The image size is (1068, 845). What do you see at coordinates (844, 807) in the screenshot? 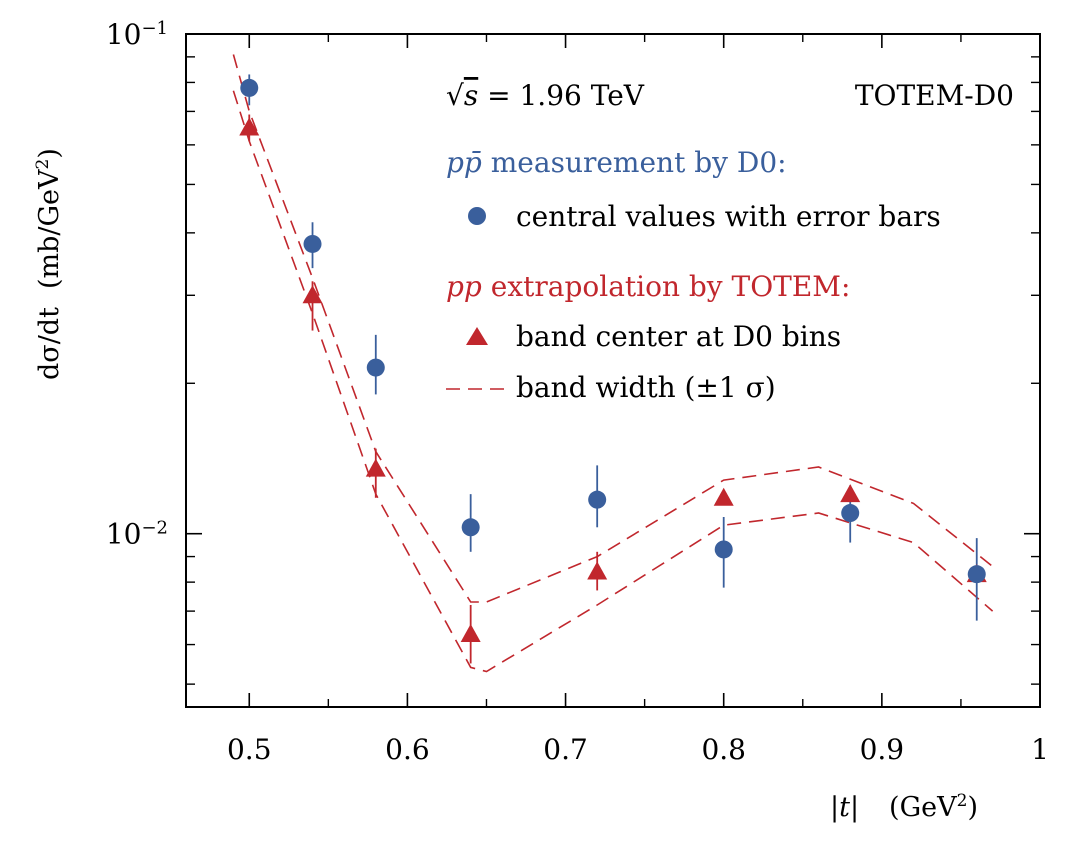
I see `x-axis-label-main: |t|` at bounding box center [844, 807].